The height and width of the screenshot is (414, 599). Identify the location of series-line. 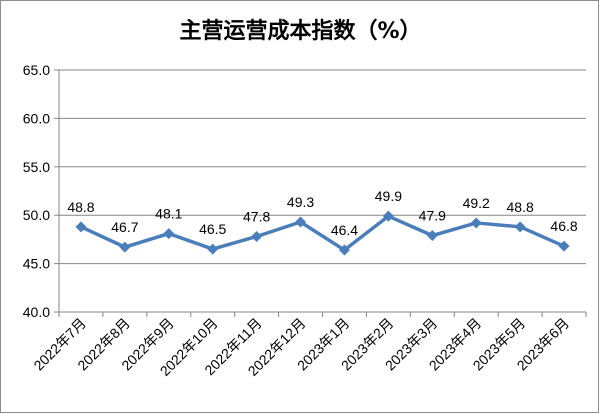
(322, 233).